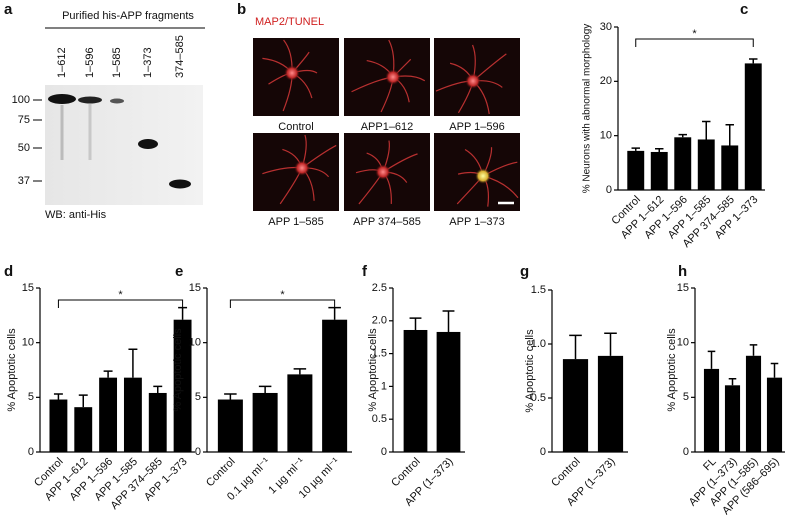 This screenshot has width=788, height=516. Describe the element at coordinates (8, 271) in the screenshot. I see `panel-letter: d` at that location.